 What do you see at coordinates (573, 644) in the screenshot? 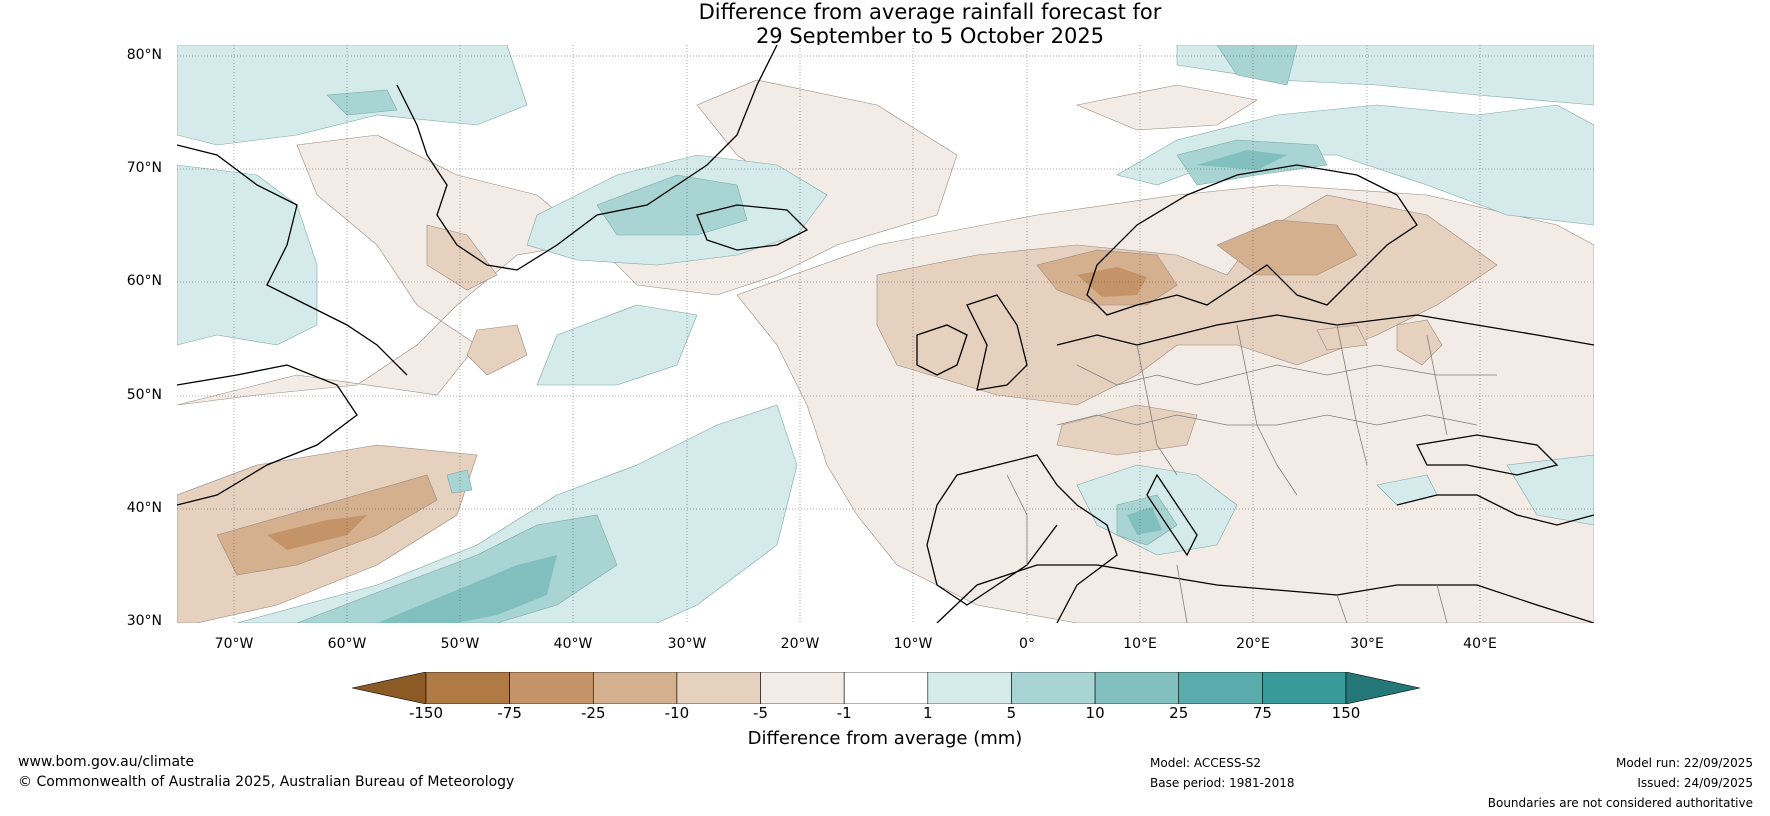
I see `lon-label-40w: 40°W` at bounding box center [573, 644].